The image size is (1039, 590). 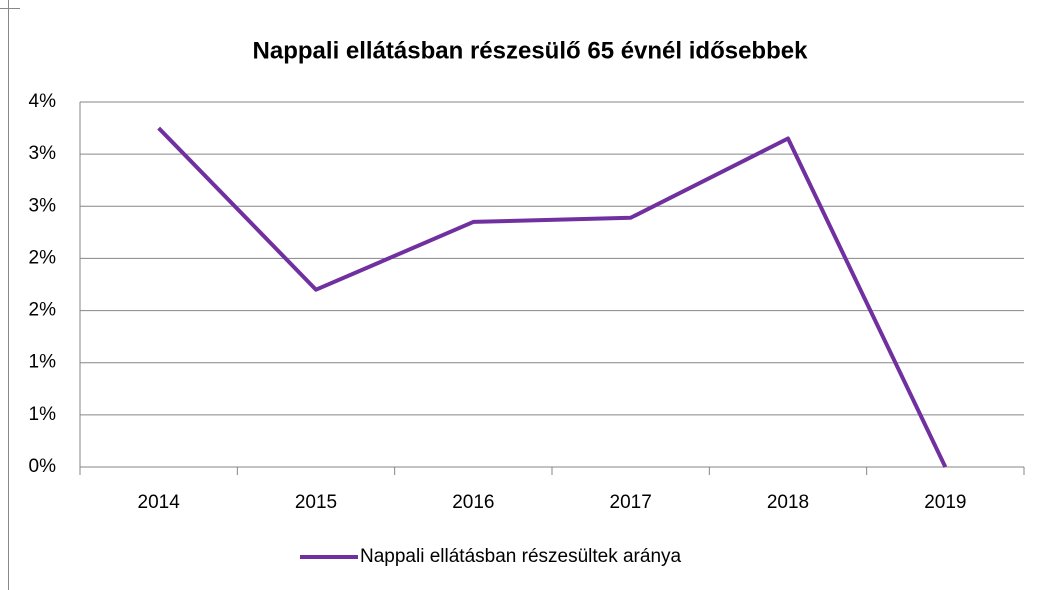 I want to click on legend-label: Nappali ellátásban részesültek aránya, so click(x=521, y=556).